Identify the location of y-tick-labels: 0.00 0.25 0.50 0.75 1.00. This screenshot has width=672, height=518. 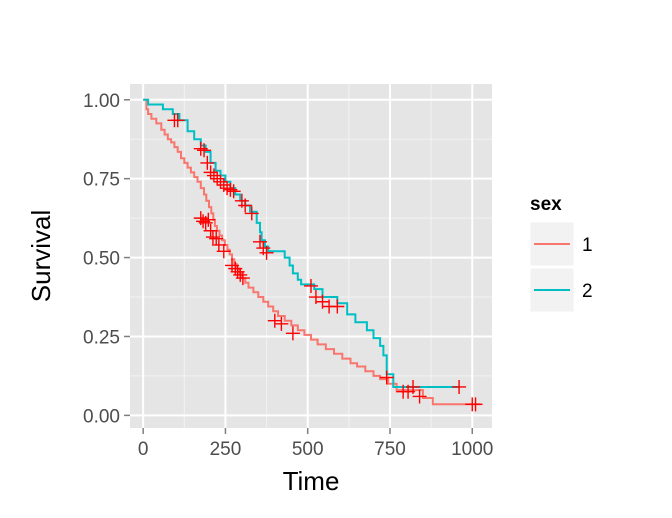
(101, 259).